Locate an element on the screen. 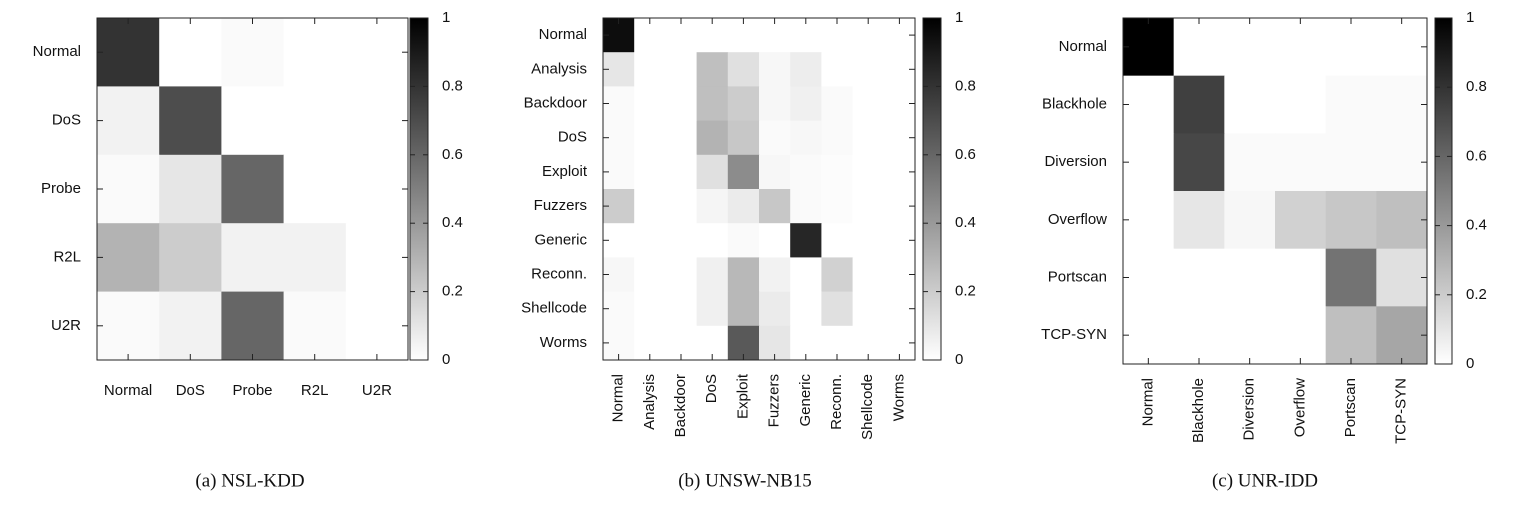 Image resolution: width=1514 pixels, height=510 pixels. x-tick-label: Blackhole is located at coordinates (1198, 410).